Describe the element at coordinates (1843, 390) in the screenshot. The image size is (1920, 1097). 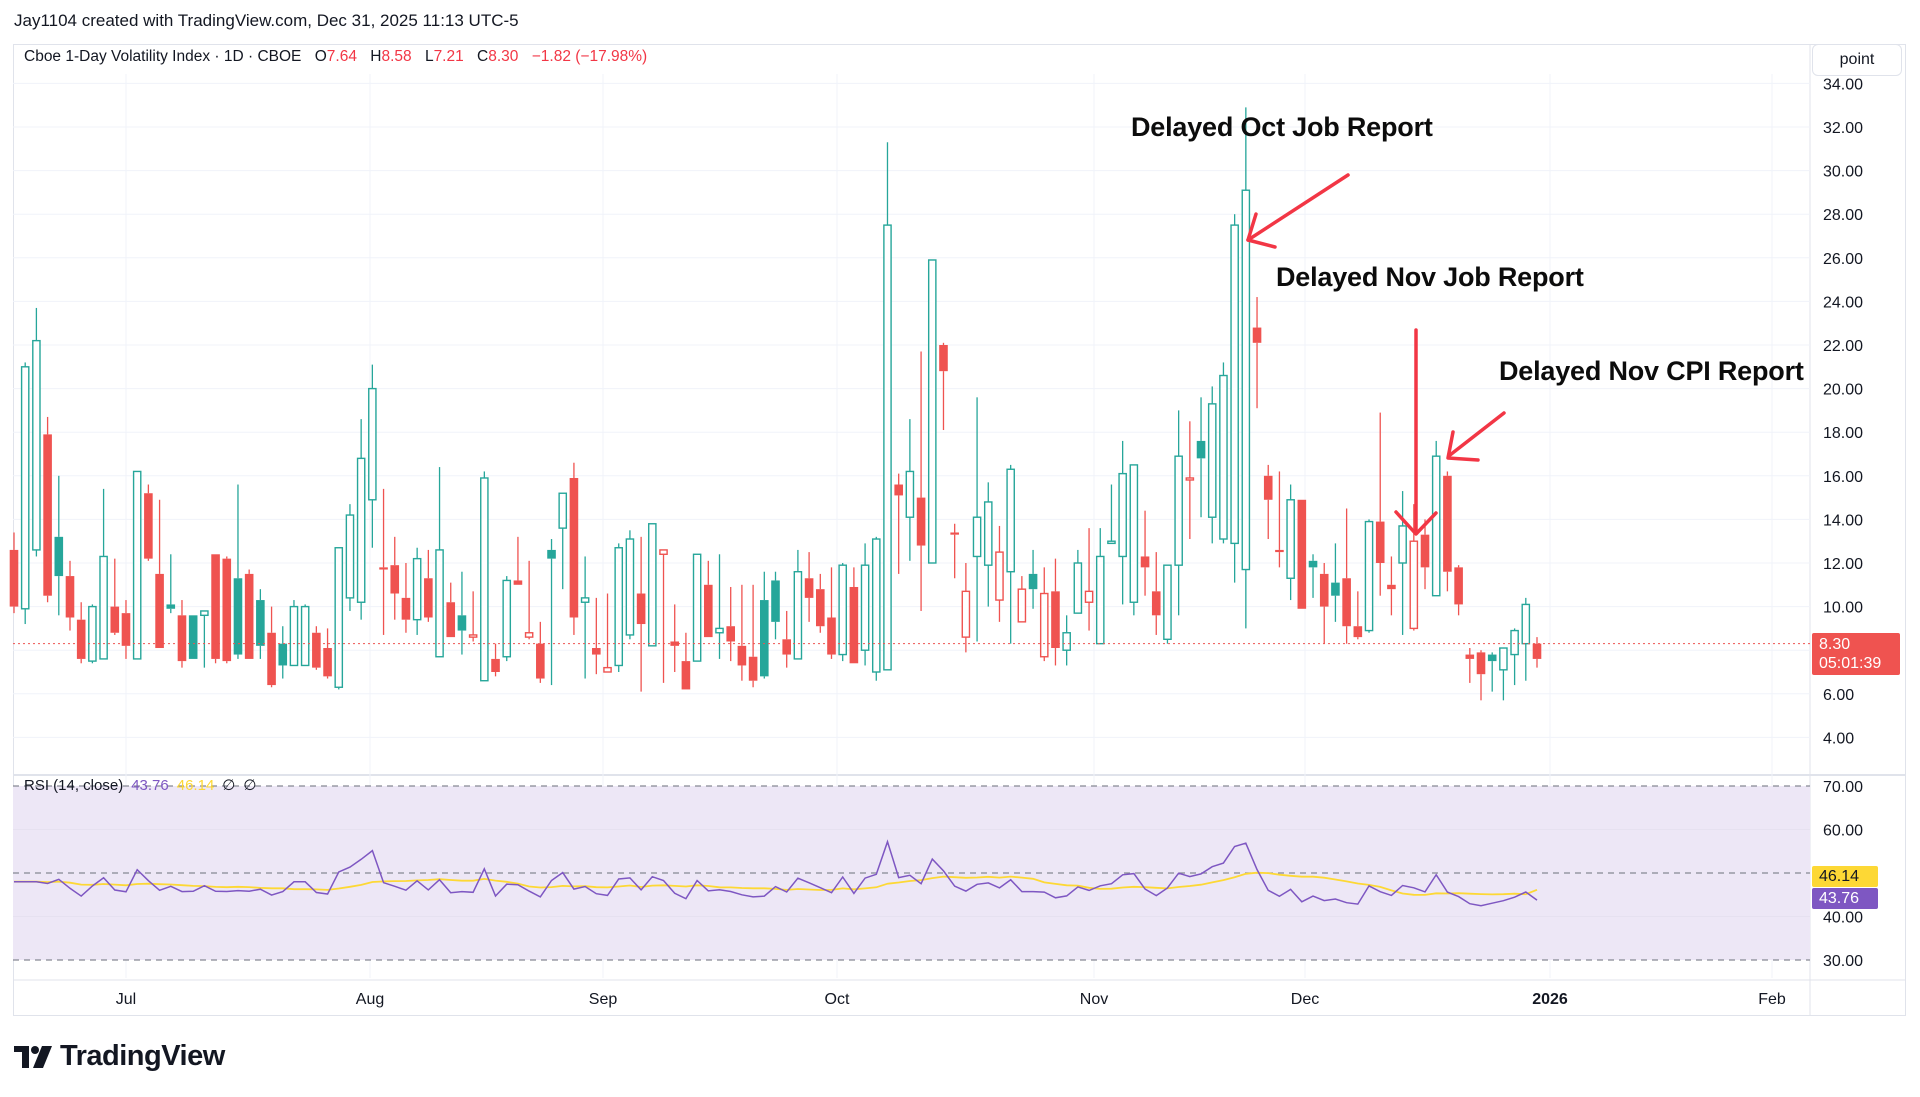
I see `price-tick-label: 20.00` at that location.